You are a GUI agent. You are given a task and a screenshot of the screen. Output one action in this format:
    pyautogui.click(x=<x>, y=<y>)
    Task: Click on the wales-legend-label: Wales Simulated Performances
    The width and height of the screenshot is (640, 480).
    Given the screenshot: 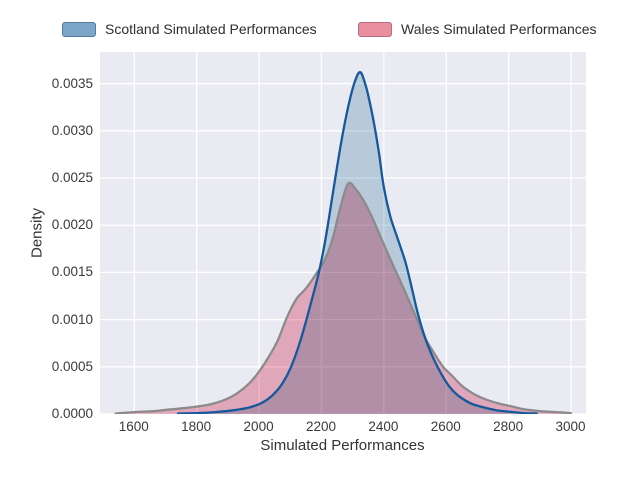 What is the action you would take?
    pyautogui.click(x=499, y=29)
    